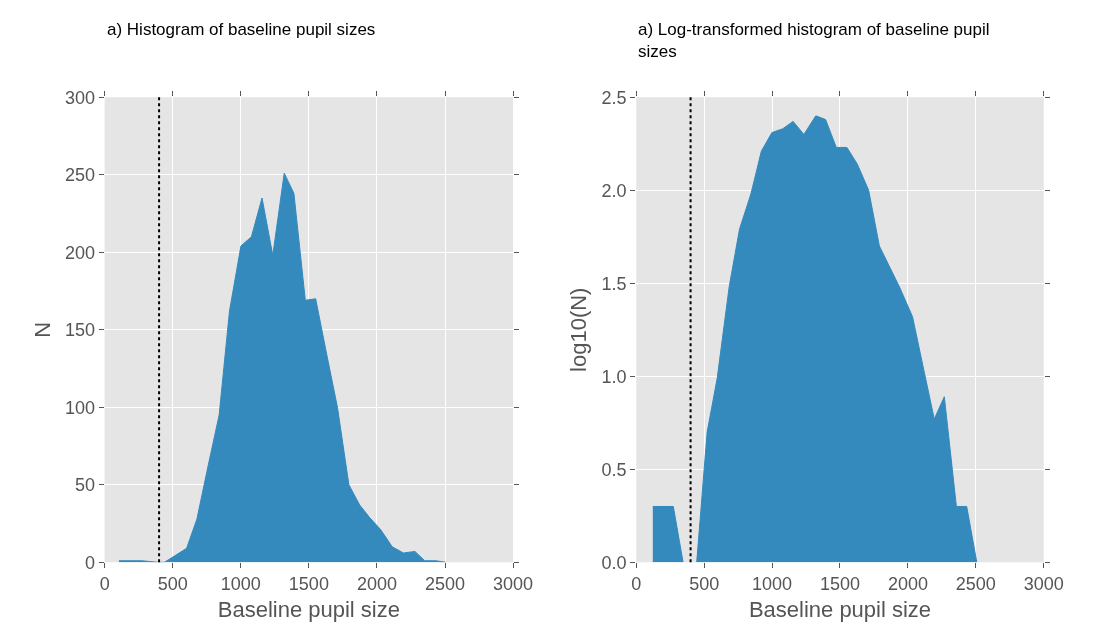  What do you see at coordinates (614, 562) in the screenshot?
I see `y-tick-label: 0.0` at bounding box center [614, 562].